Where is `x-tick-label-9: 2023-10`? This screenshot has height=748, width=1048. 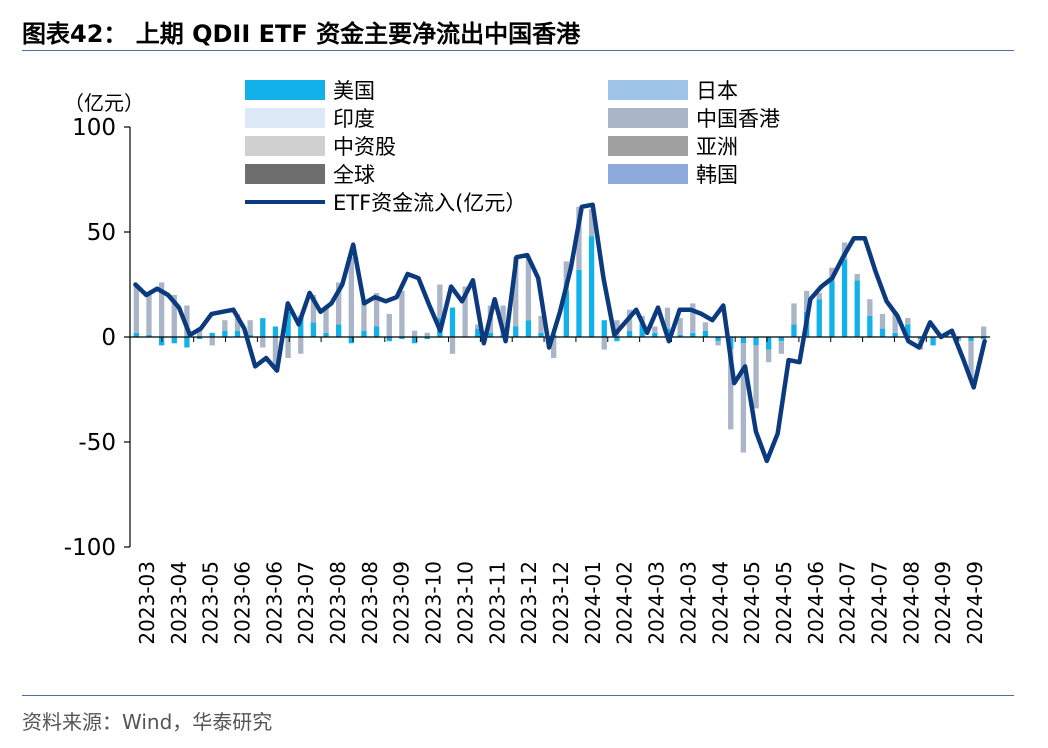 x-tick-label-9: 2023-10 is located at coordinates (434, 603).